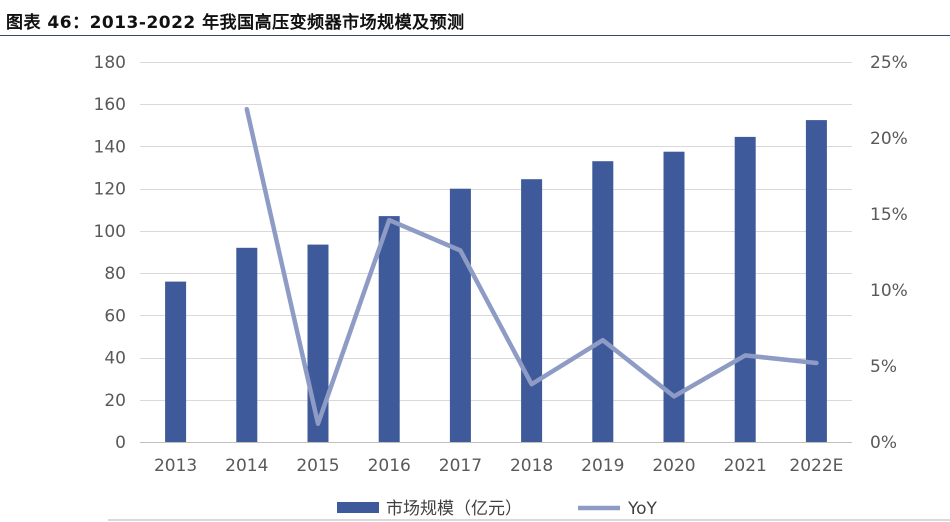 This screenshot has width=950, height=522. What do you see at coordinates (642, 509) in the screenshot?
I see `legend-label-line: YoY` at bounding box center [642, 509].